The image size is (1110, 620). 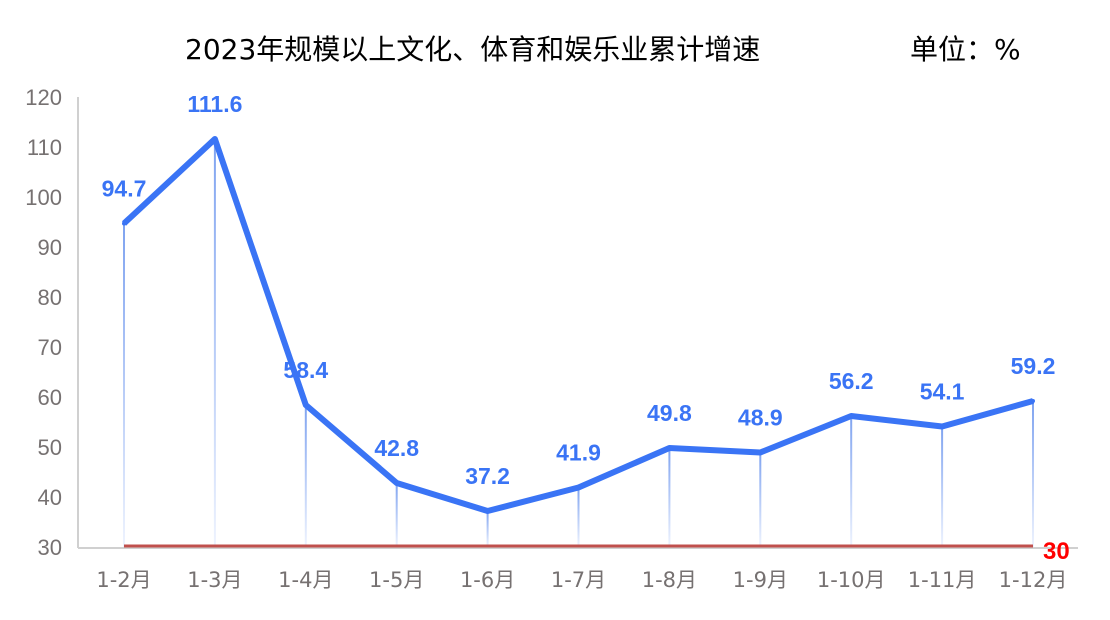 What do you see at coordinates (965, 49) in the screenshot?
I see `unit-label: 单位：%` at bounding box center [965, 49].